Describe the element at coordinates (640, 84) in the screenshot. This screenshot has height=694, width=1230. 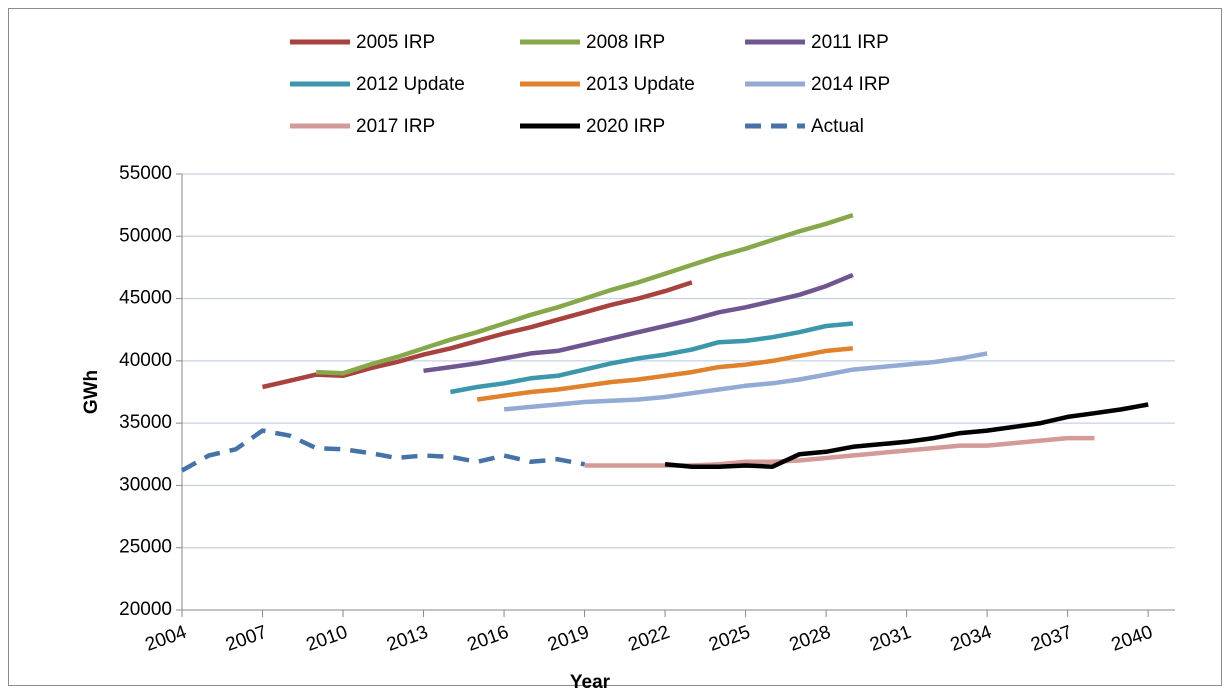
I see `legend-label: 2013 Update` at that location.